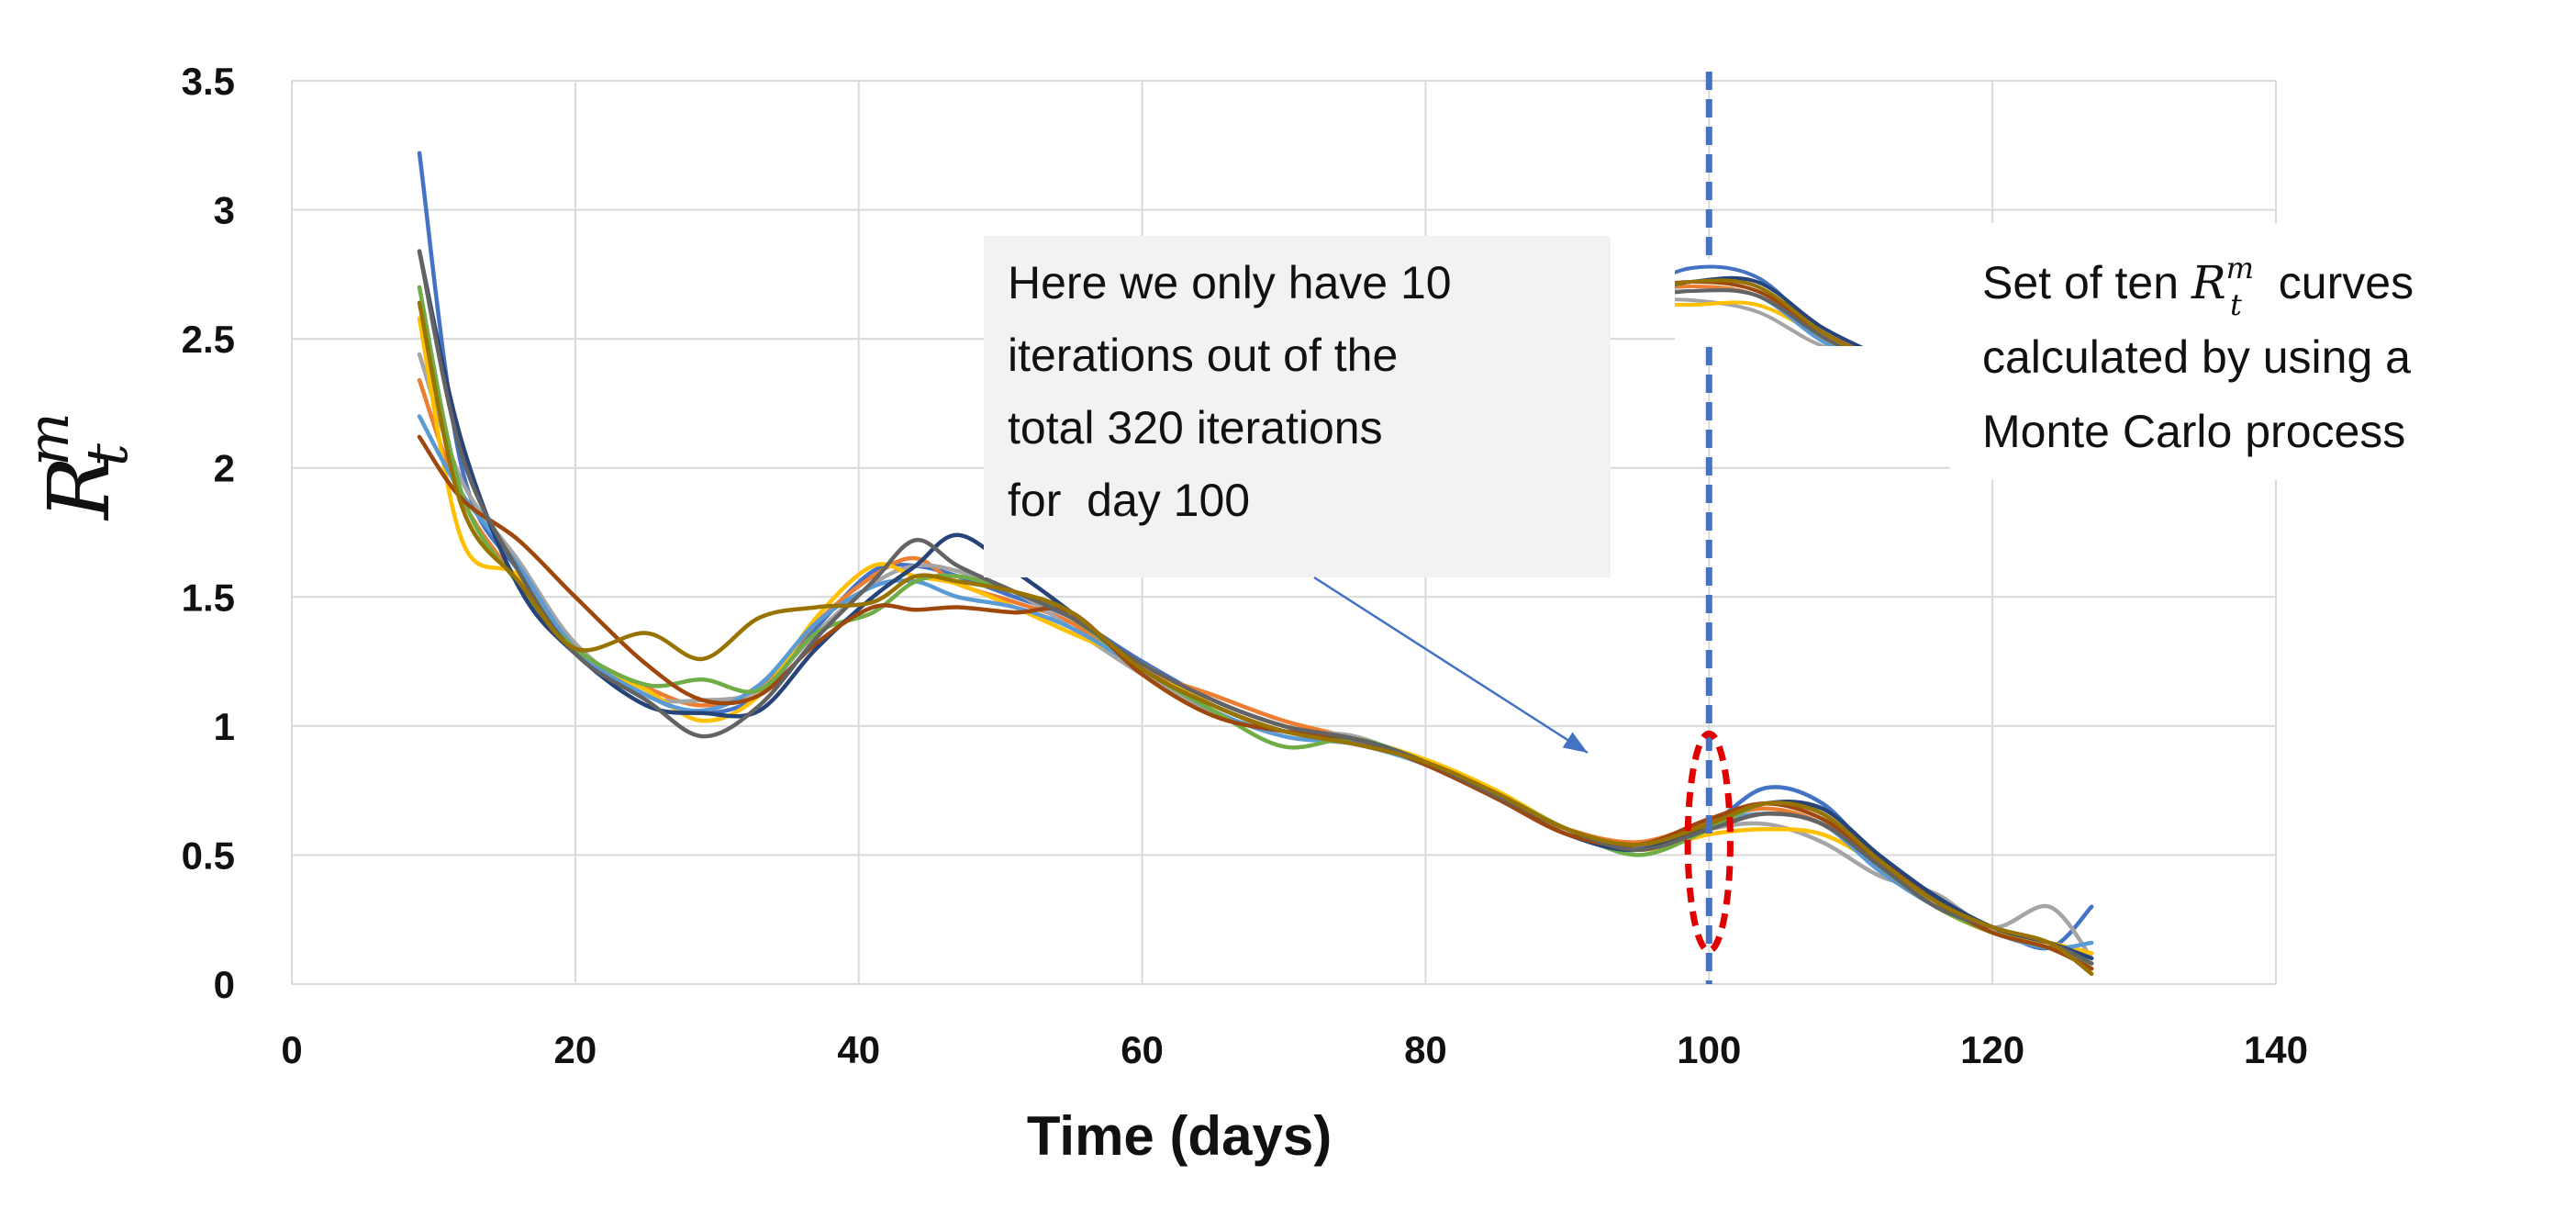  I want to click on y-tick-label: 0.5, so click(208, 855).